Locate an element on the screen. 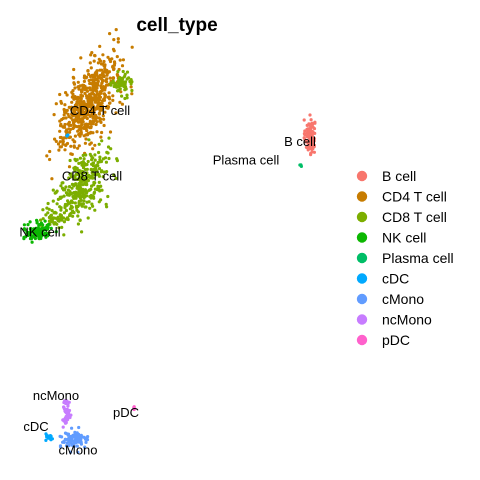 The height and width of the screenshot is (480, 480). cluster-label: cDC is located at coordinates (35, 426).